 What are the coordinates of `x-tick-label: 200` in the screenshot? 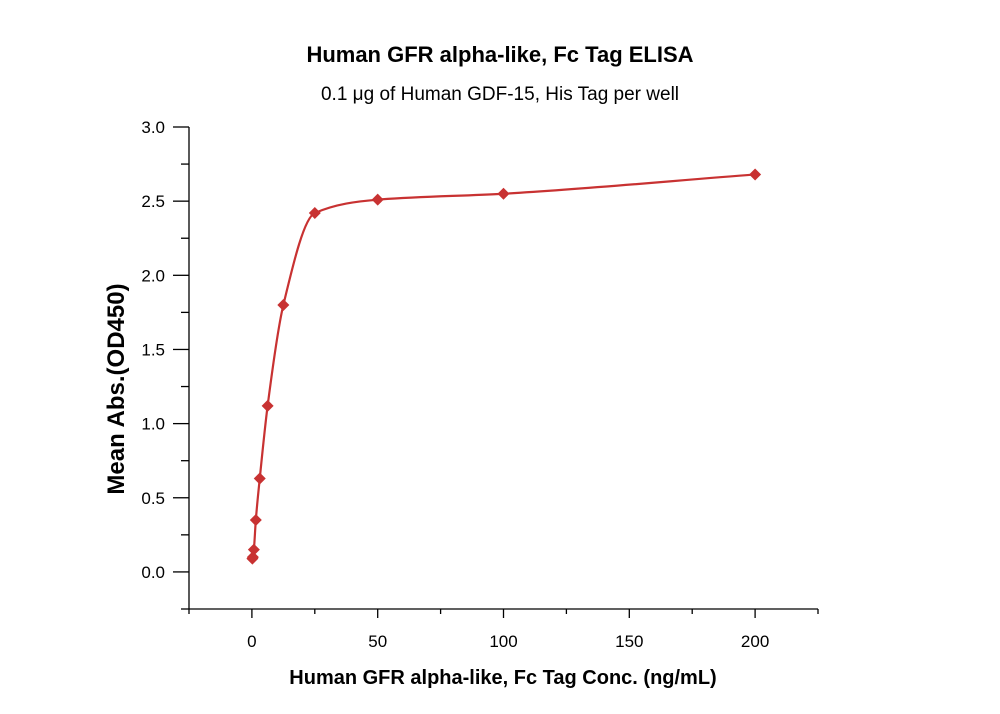 It's located at (755, 641).